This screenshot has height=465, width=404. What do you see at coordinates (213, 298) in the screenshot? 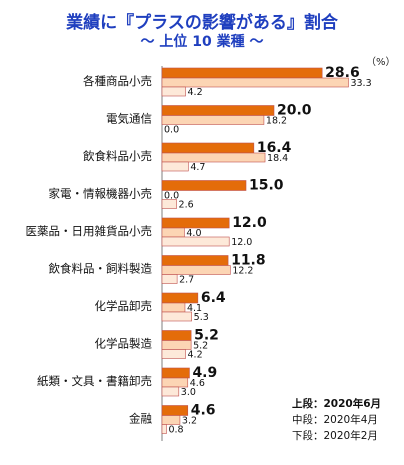
I see `data-label: 6.4` at bounding box center [213, 298].